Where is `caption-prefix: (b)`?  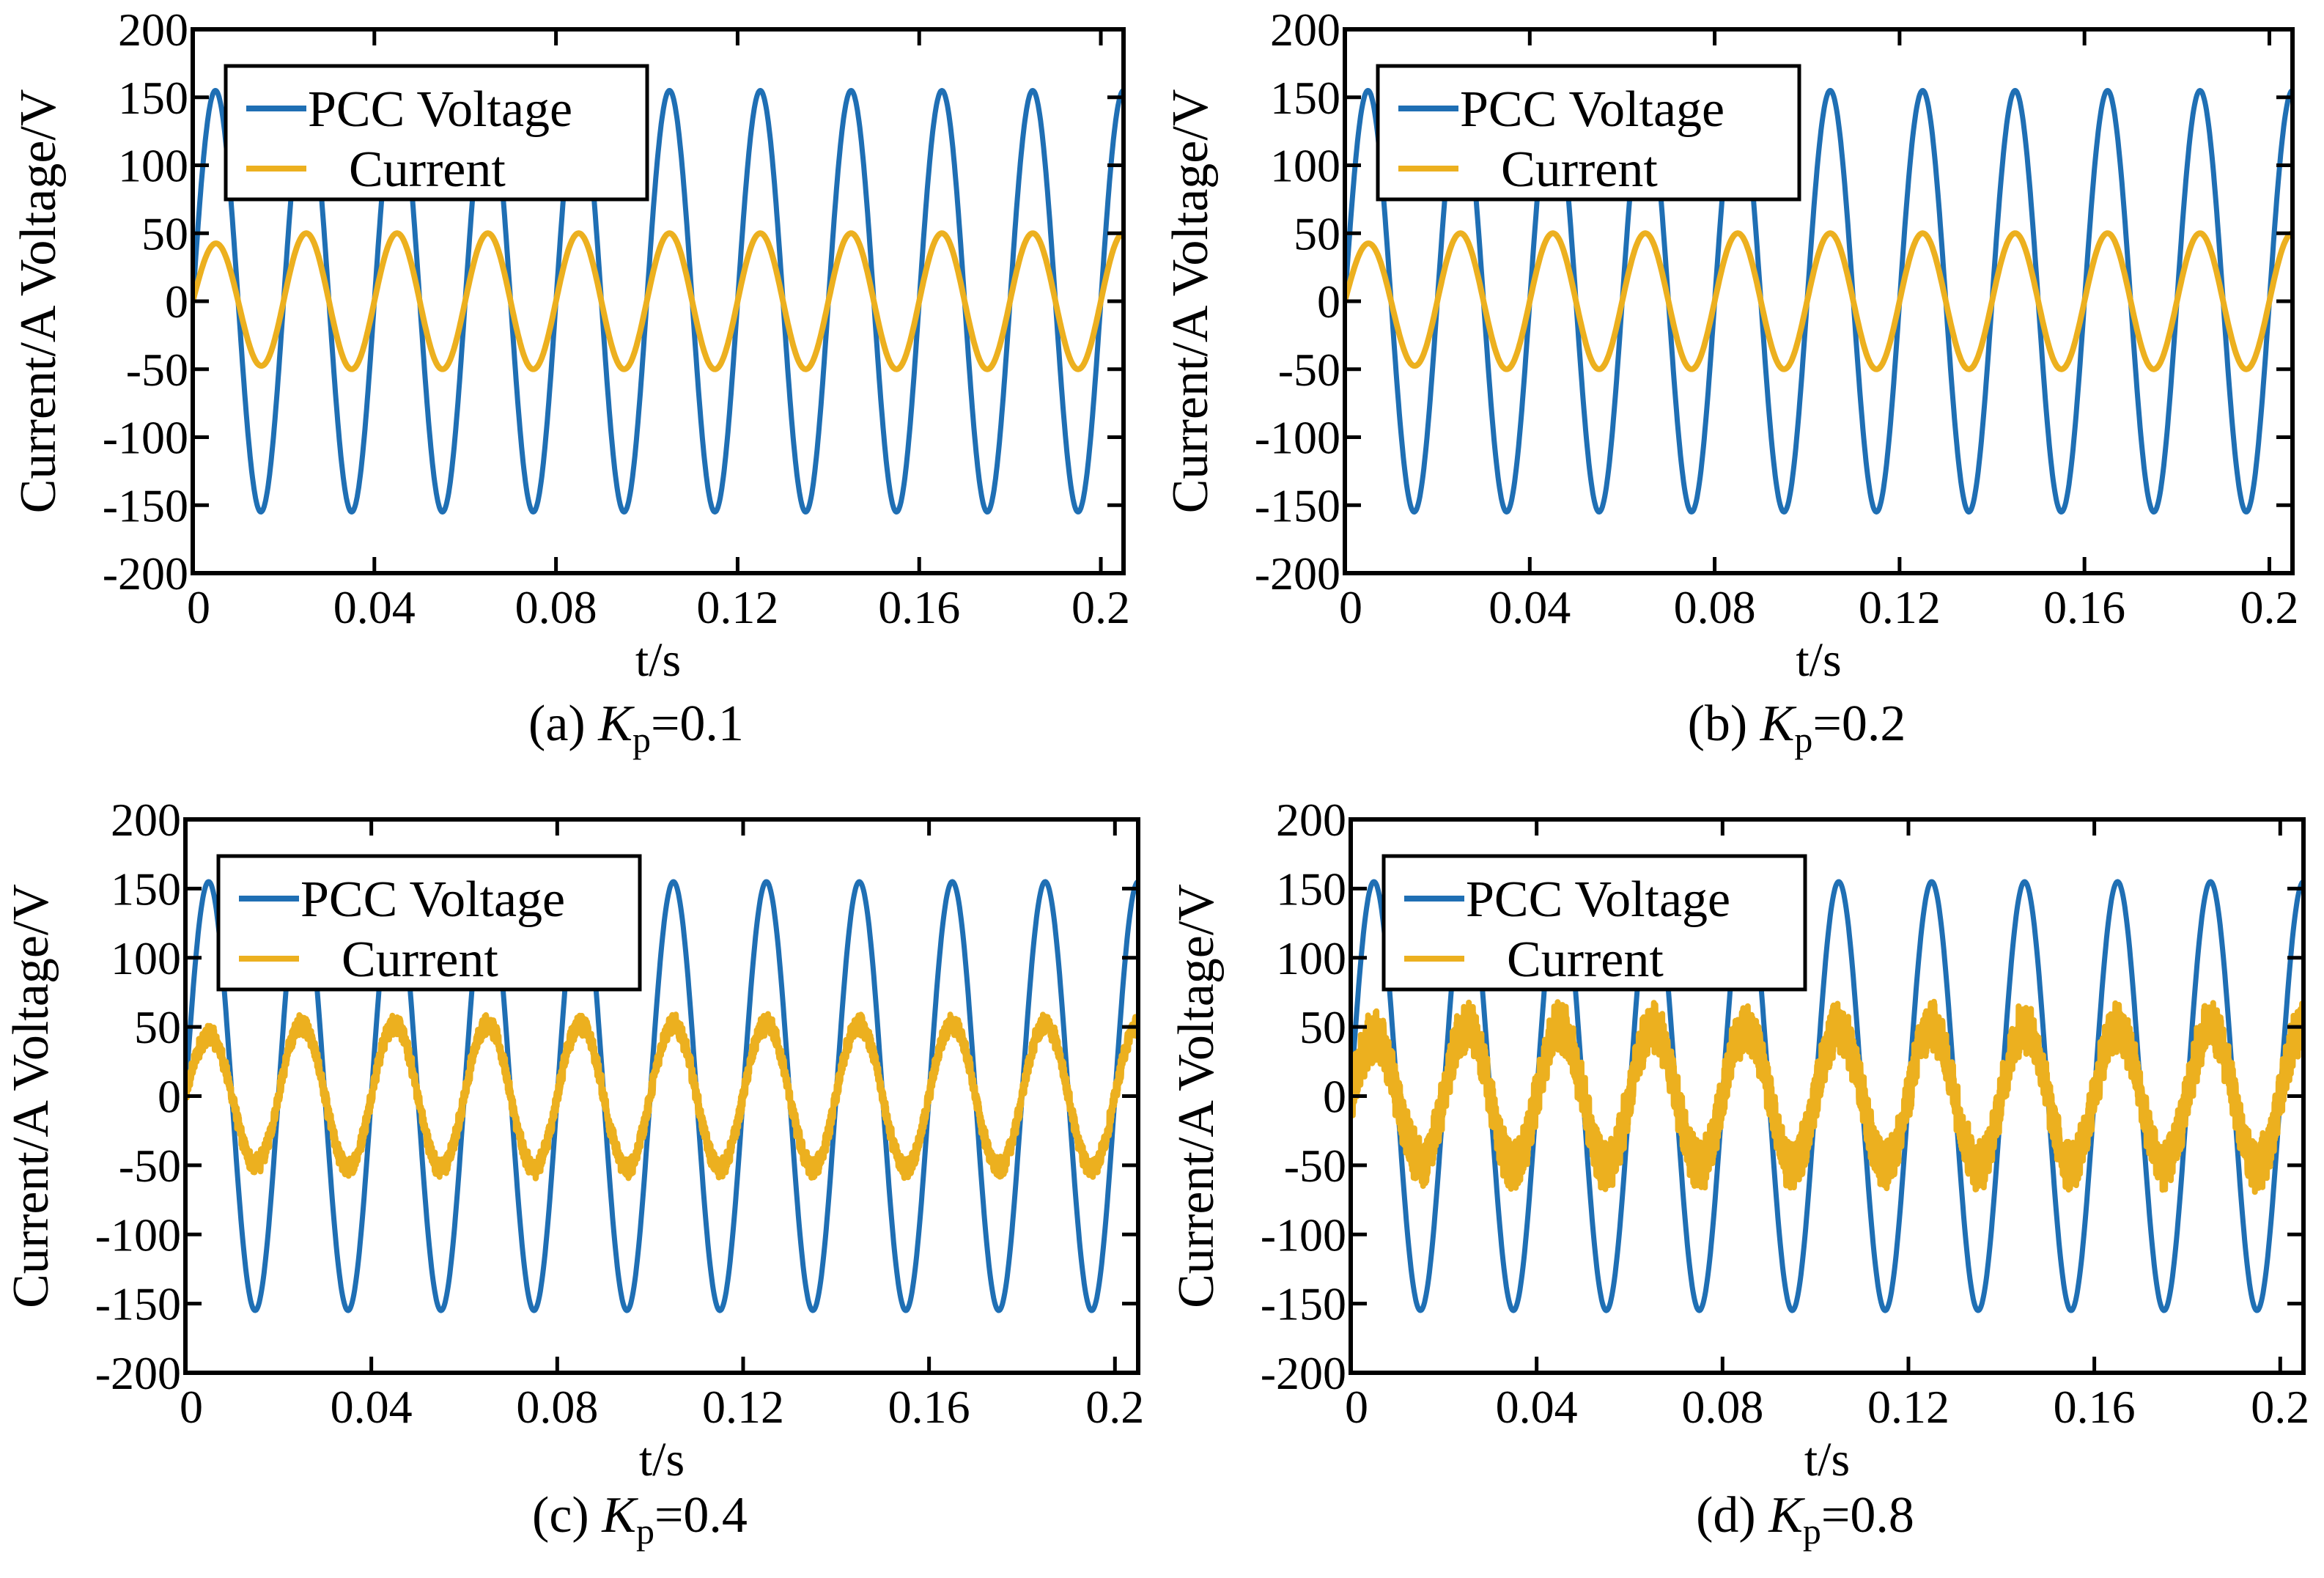
caption-prefix: (b) is located at coordinates (1724, 724).